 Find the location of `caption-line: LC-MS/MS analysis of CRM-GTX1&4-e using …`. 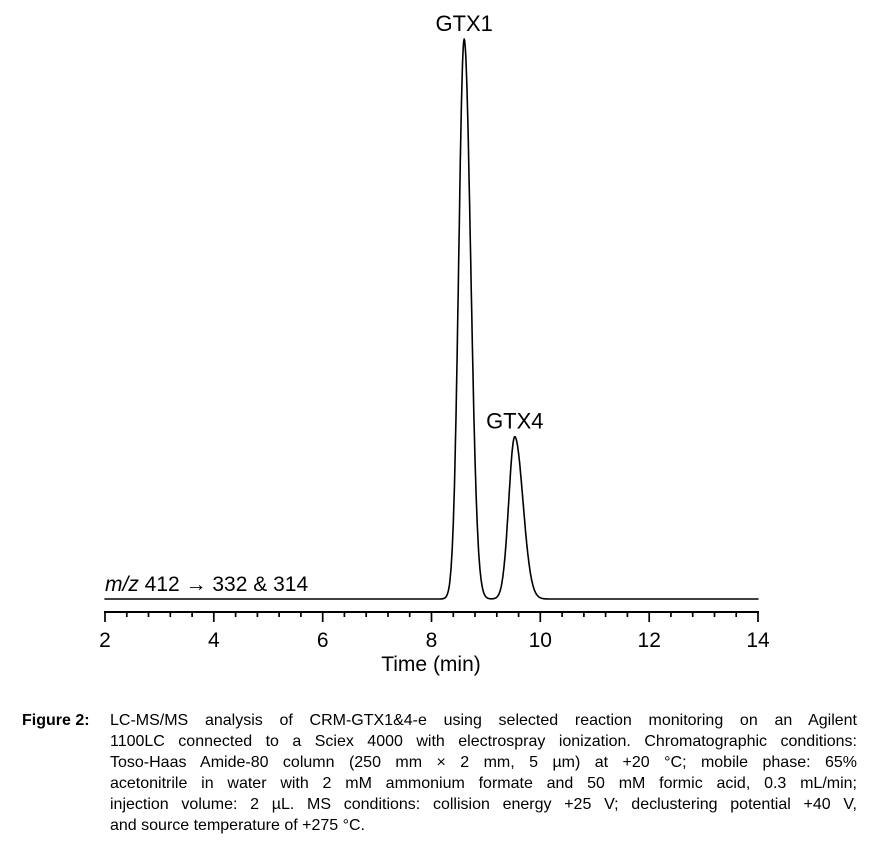

caption-line: LC-MS/MS analysis of CRM-GTX1&4-e using … is located at coordinates (483, 720).